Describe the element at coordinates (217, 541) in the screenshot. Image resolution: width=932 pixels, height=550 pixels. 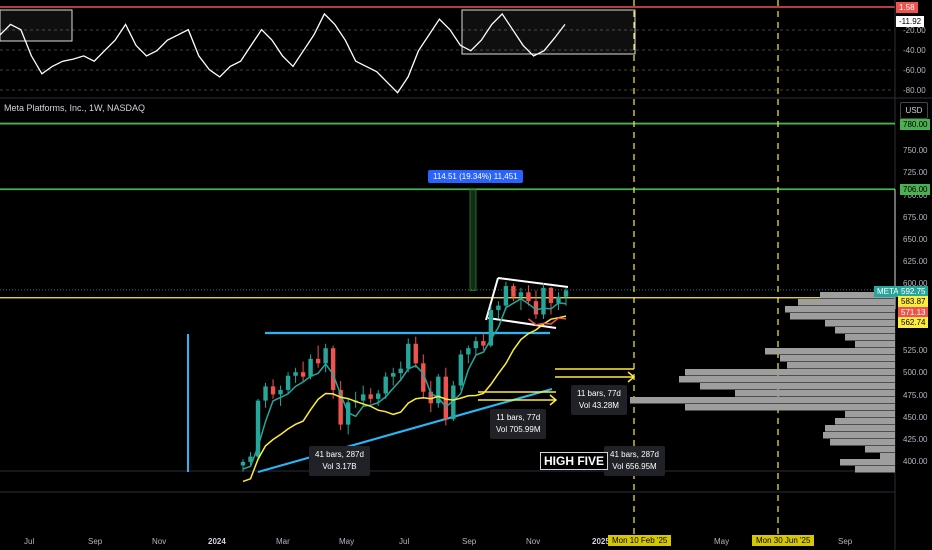
I see `time-tick: 2024` at that location.